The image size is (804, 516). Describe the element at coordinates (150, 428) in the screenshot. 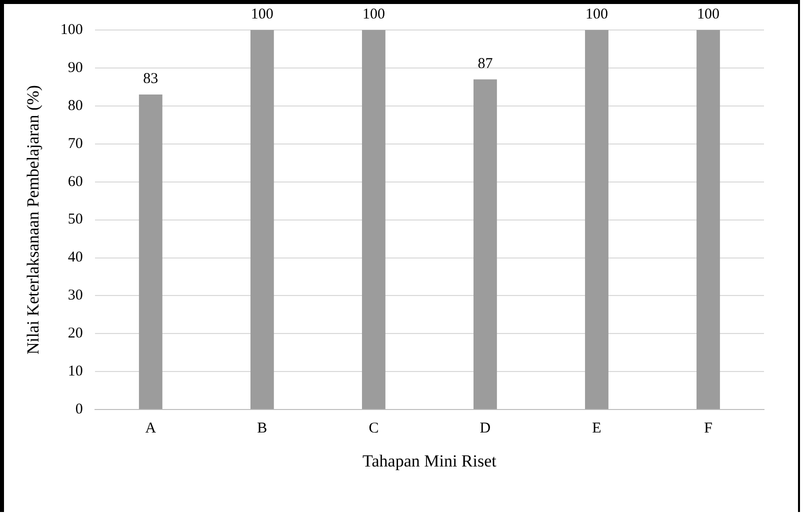

I see `x-tick-label: A` at that location.